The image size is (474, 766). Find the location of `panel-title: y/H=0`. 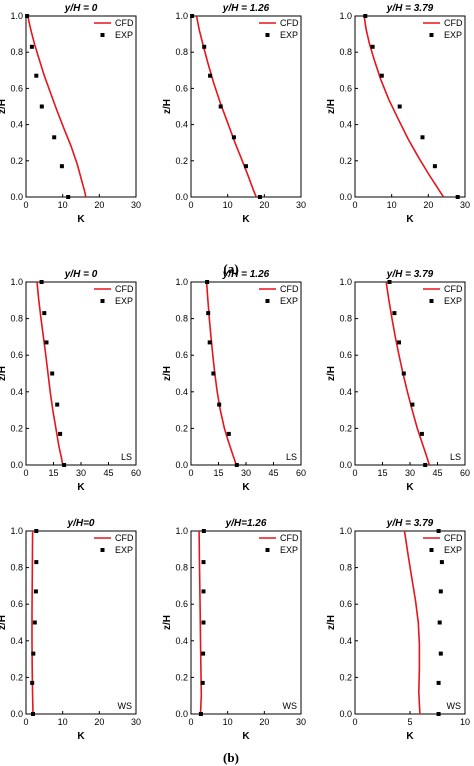

panel-title: y/H=0 is located at coordinates (81, 523).